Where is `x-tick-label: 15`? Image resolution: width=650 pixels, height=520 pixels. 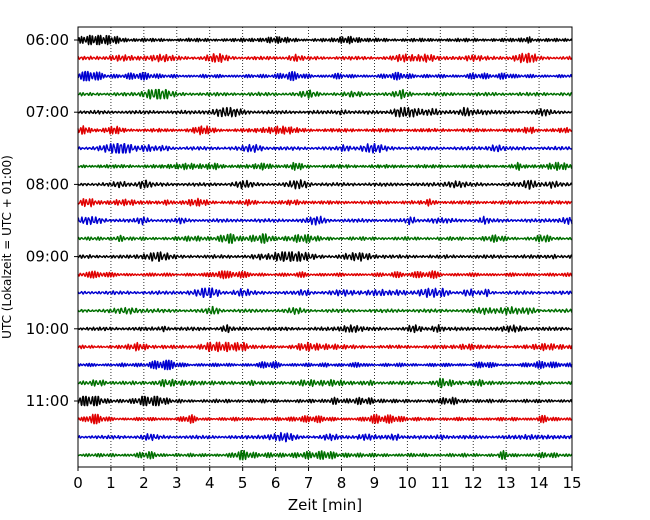
x-tick-label: 15 is located at coordinates (571, 483).